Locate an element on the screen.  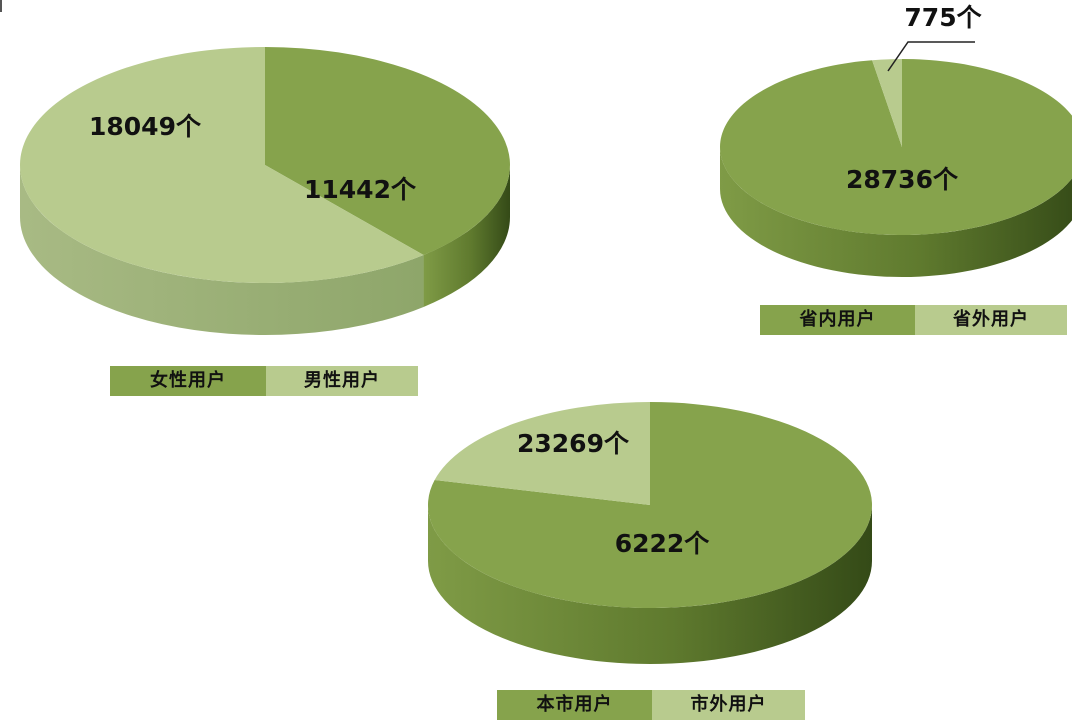
legend-item-out-province: 省外用户 is located at coordinates (991, 320).